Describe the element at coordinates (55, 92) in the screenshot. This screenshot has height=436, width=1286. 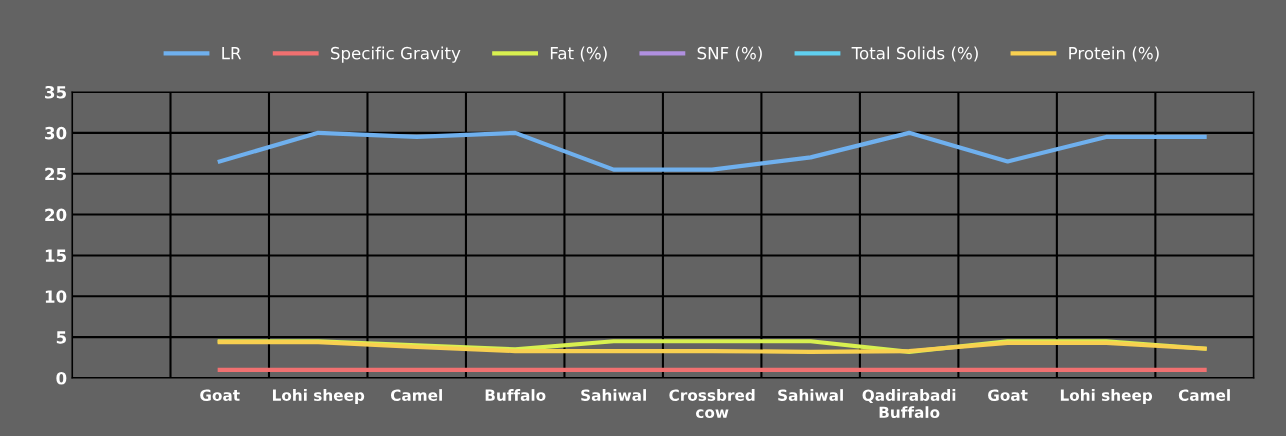
I see `y-tick-label: 35` at that location.